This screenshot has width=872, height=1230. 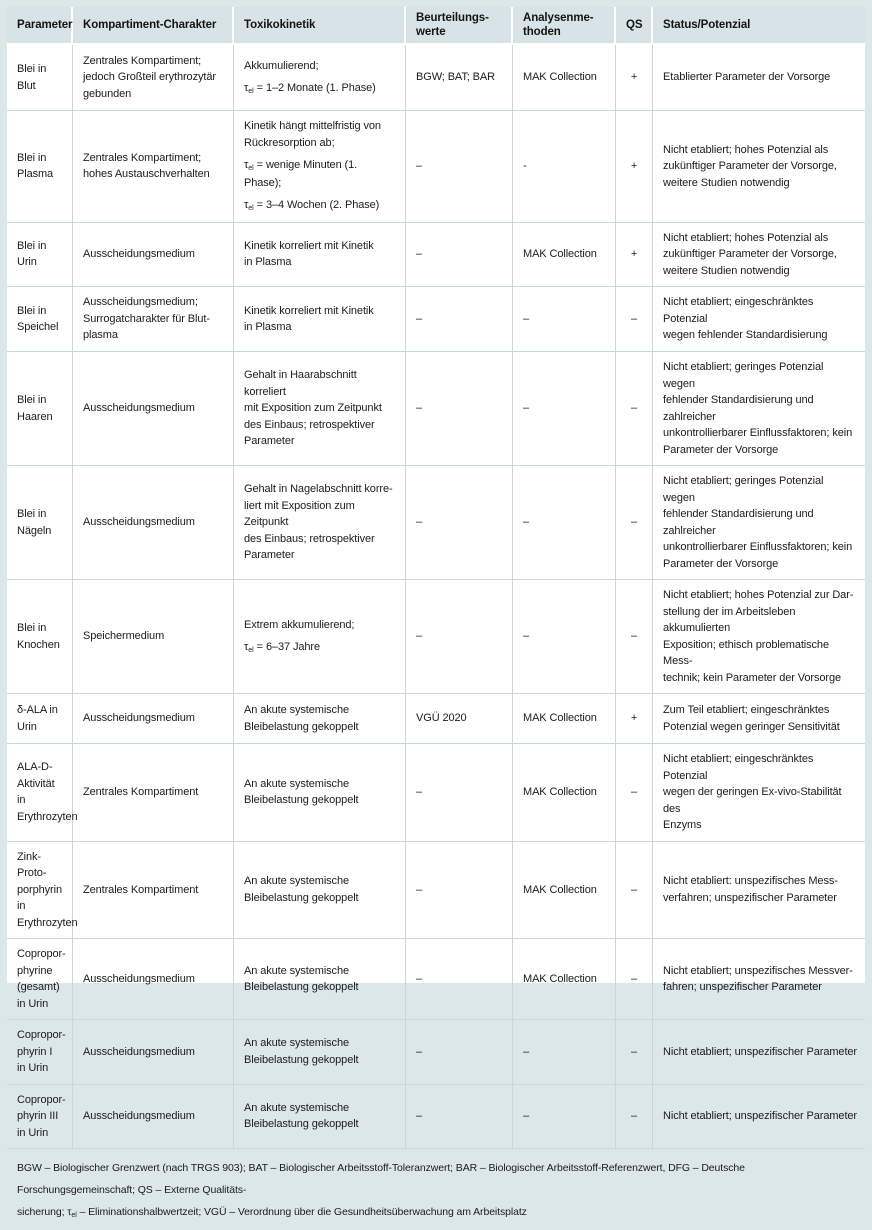 What do you see at coordinates (707, 24) in the screenshot?
I see `header-cell-status: Status/Potenzial` at bounding box center [707, 24].